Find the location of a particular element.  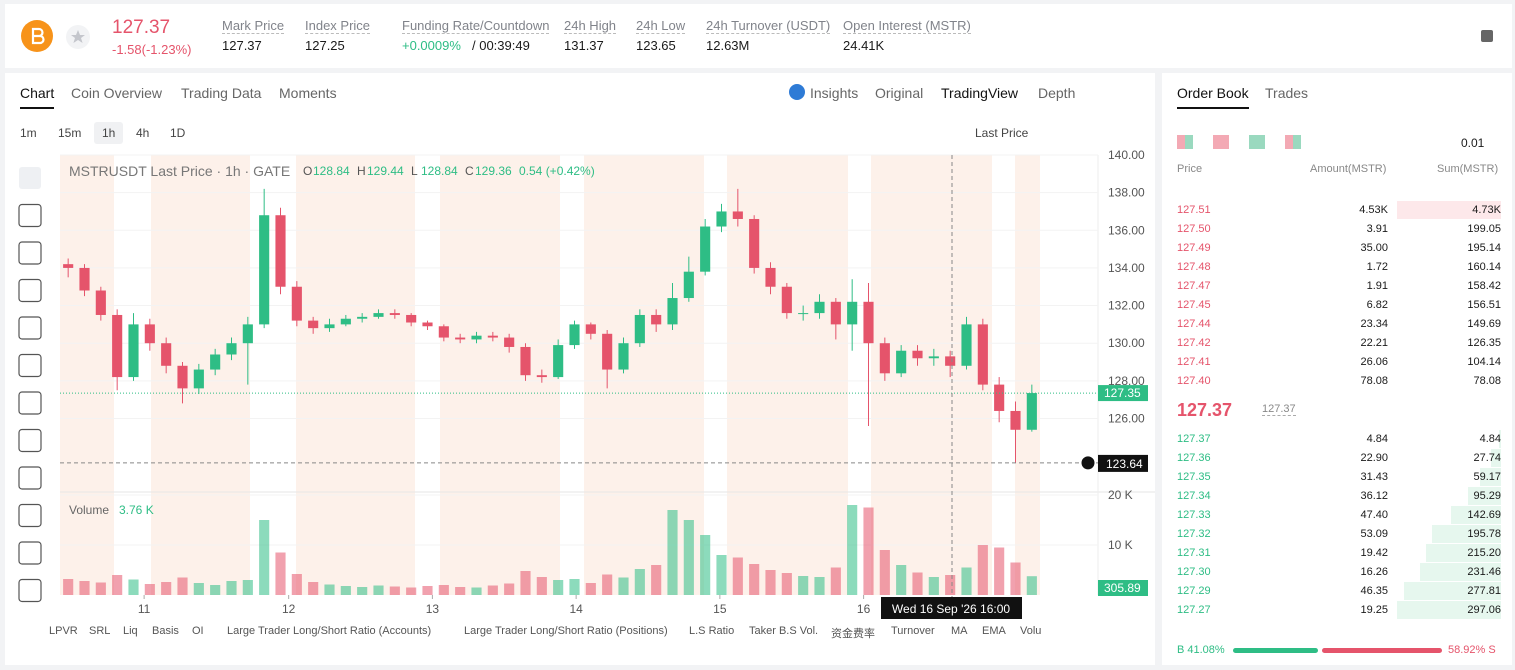

indicator-tab: SRL is located at coordinates (100, 631).